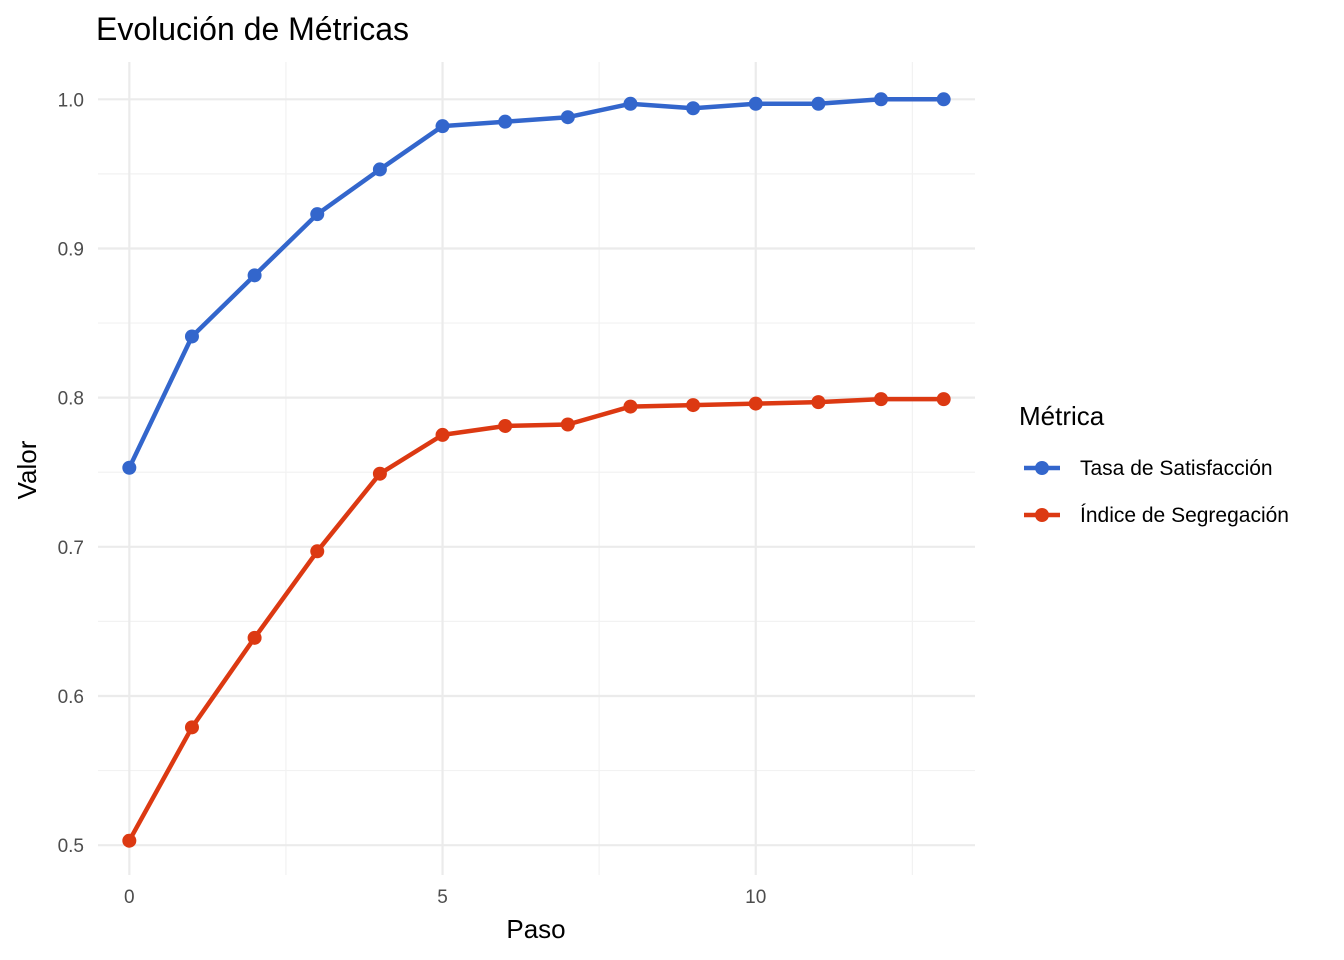  Describe the element at coordinates (71, 548) in the screenshot. I see `y-tick-label: 0.7` at that location.